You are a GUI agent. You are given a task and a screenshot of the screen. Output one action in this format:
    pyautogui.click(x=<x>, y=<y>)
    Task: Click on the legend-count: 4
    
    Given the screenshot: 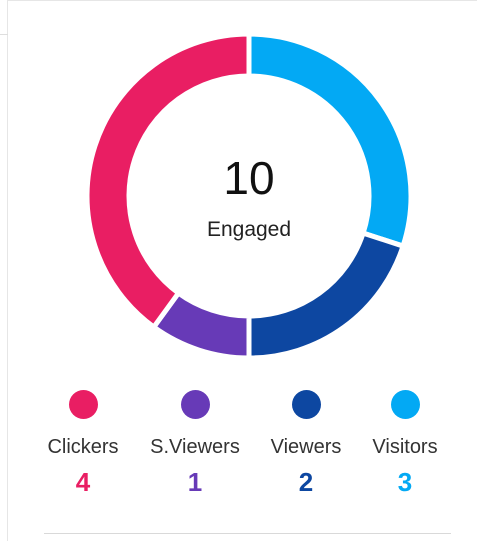 What is the action you would take?
    pyautogui.click(x=83, y=482)
    